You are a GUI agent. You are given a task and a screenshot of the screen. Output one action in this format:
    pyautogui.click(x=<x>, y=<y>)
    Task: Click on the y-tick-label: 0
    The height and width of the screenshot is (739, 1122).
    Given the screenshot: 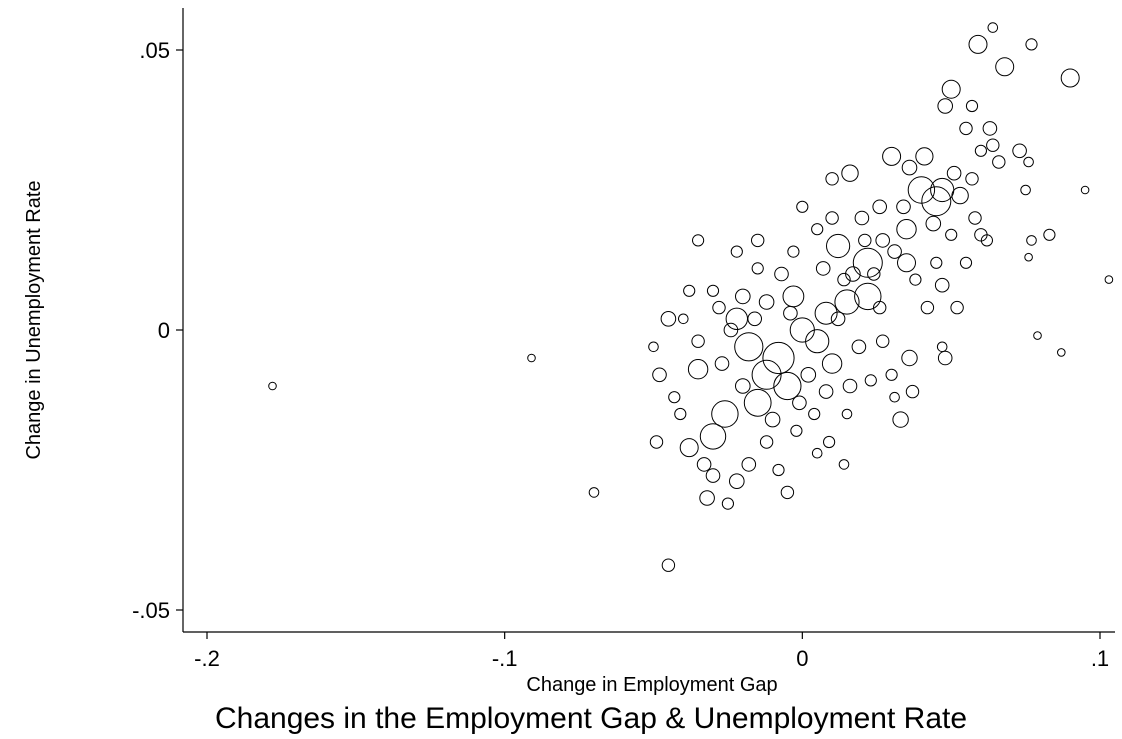 What is the action you would take?
    pyautogui.click(x=164, y=330)
    